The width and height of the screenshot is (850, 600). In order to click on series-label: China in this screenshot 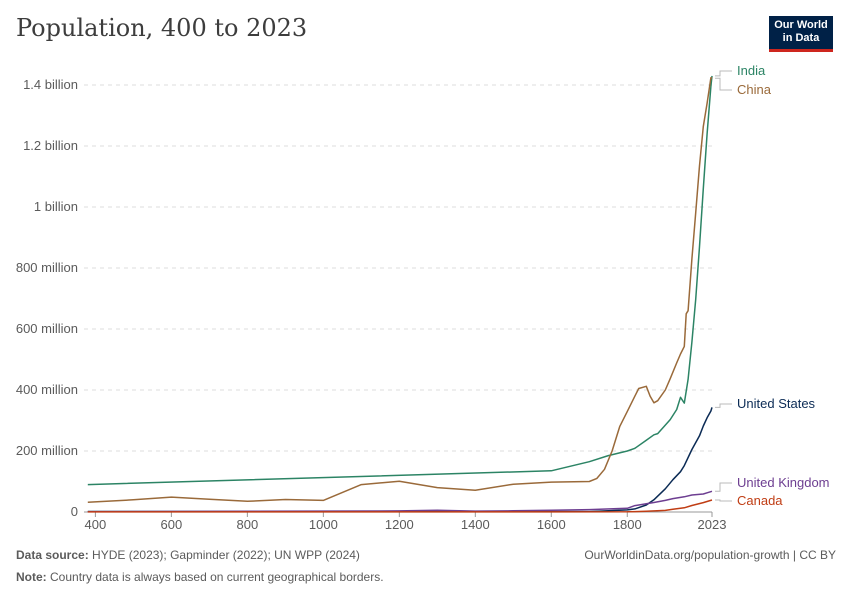, I will do `click(754, 89)`.